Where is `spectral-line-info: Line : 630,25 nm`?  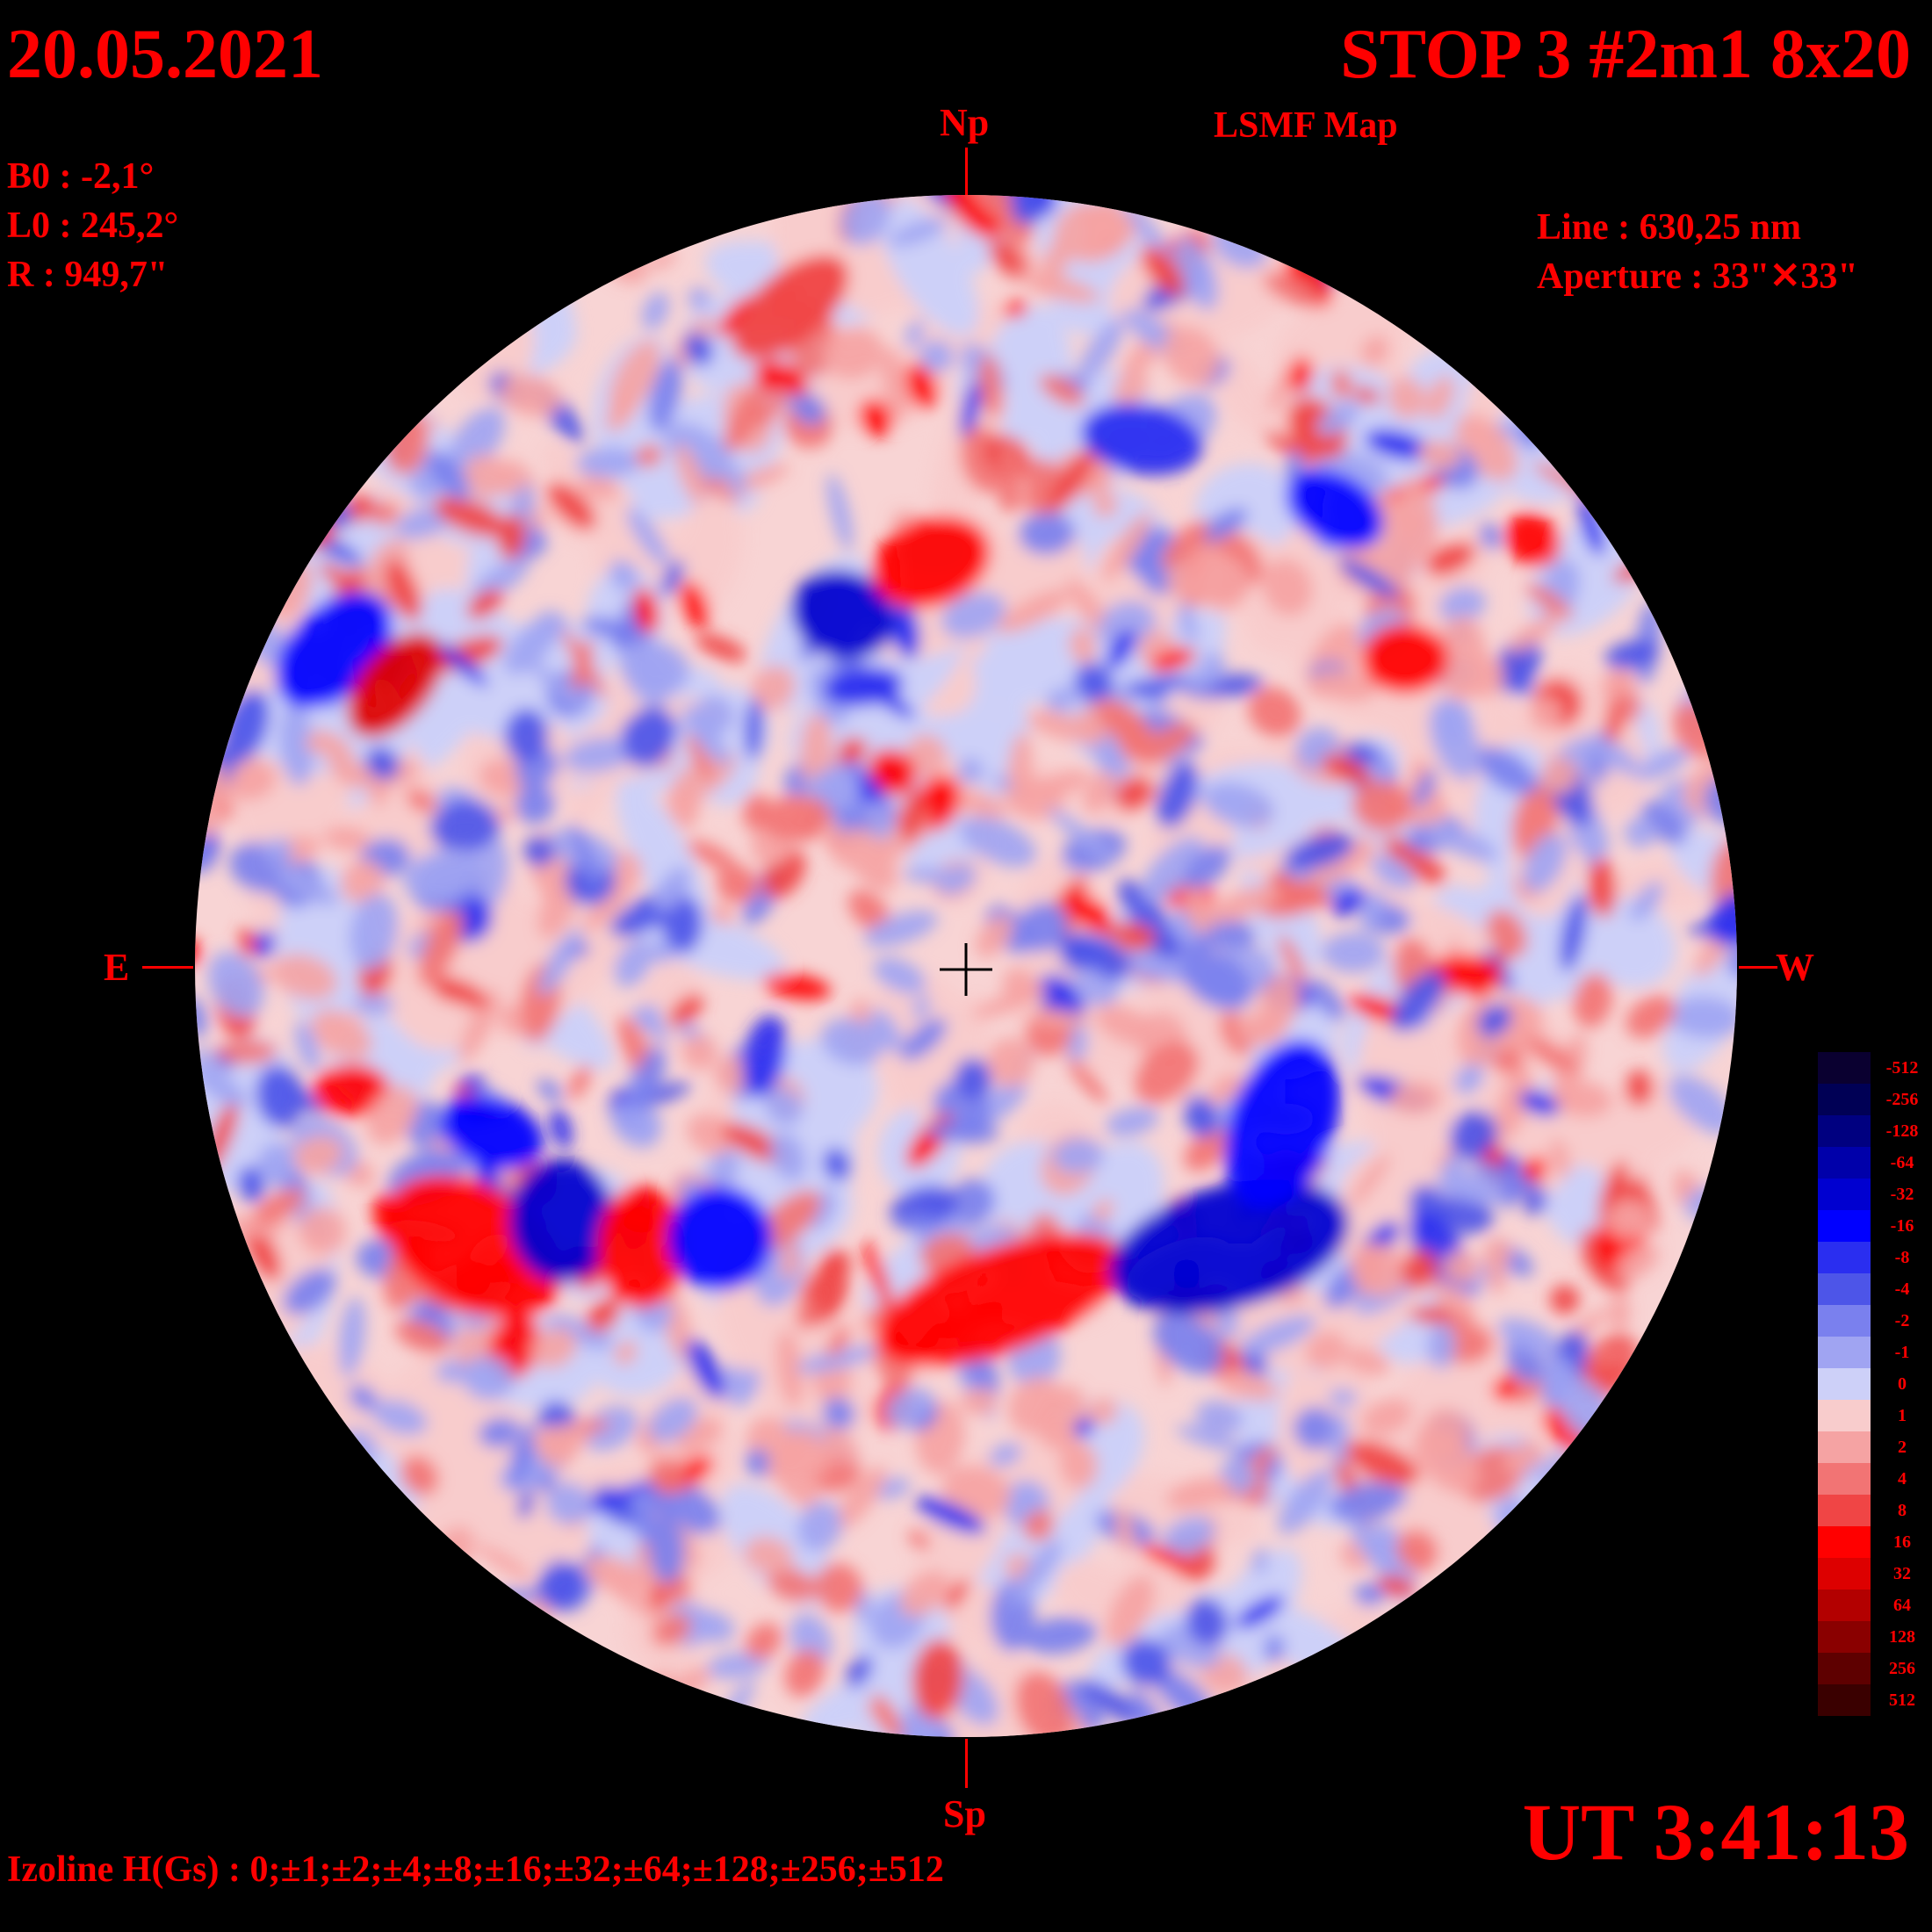 spectral-line-info: Line : 630,25 nm is located at coordinates (1669, 227).